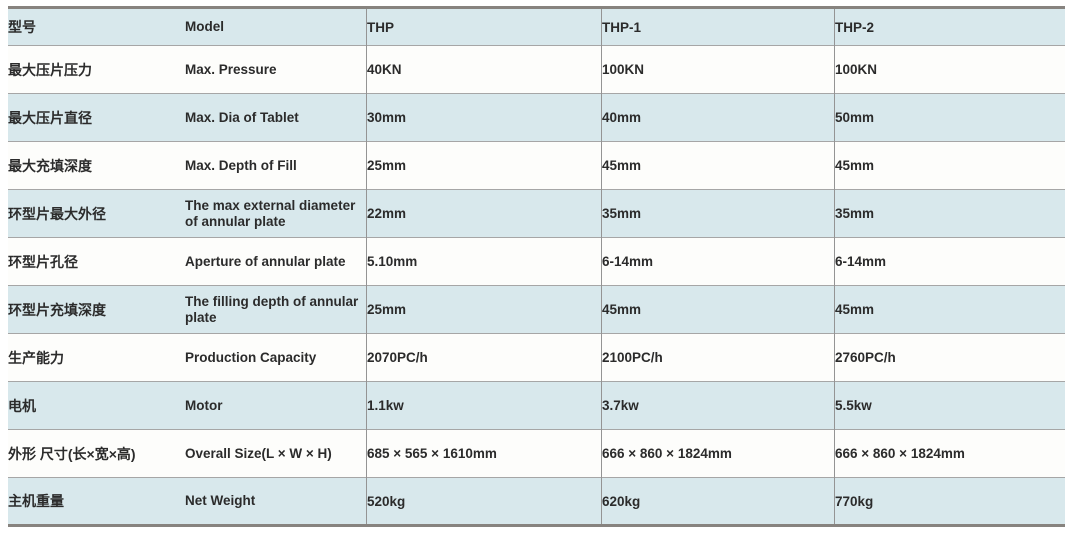 The image size is (1067, 535). I want to click on cell-label-zh: 生产能力, so click(96, 357).